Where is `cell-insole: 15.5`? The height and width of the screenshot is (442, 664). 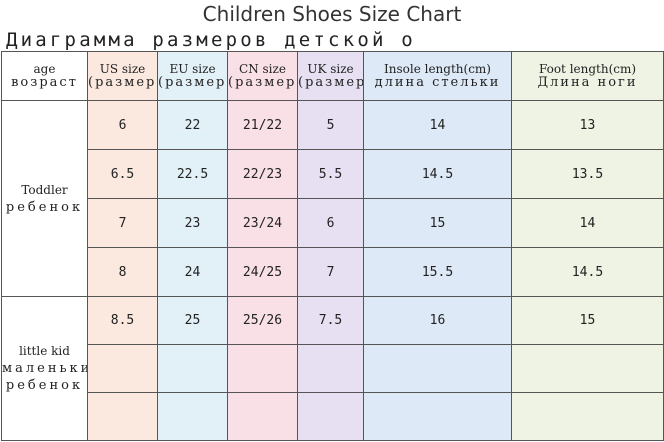 cell-insole: 15.5 is located at coordinates (437, 272).